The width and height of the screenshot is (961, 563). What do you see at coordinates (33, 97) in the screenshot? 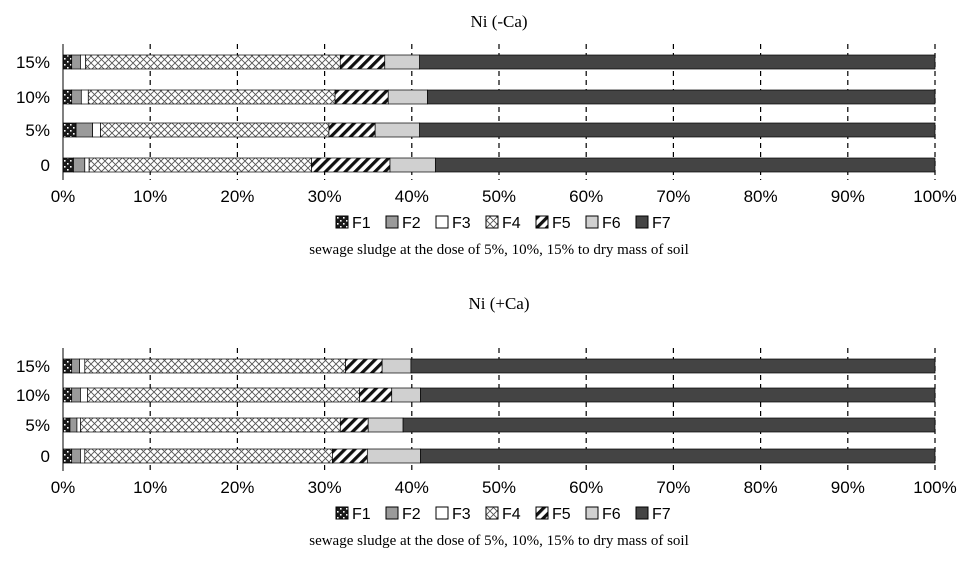
I see `y-tick-label: 10%` at bounding box center [33, 97].